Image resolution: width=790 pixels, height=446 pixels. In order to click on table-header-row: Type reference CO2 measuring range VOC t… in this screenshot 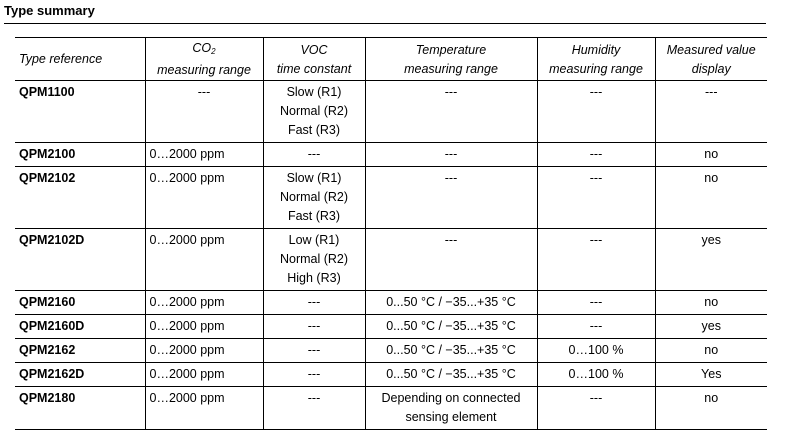, I will do `click(391, 59)`.